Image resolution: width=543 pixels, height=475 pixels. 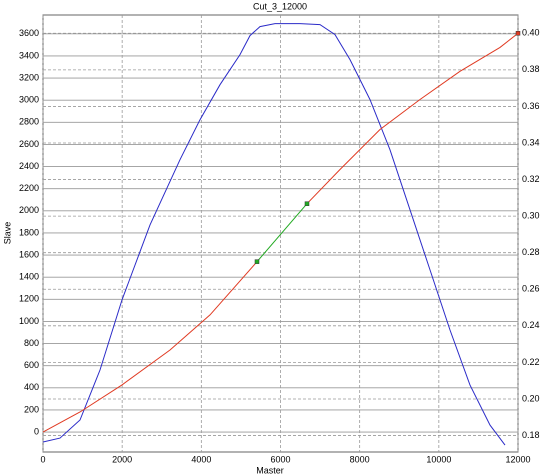 What do you see at coordinates (29, 232) in the screenshot?
I see `y-tick-label: 1800` at bounding box center [29, 232].